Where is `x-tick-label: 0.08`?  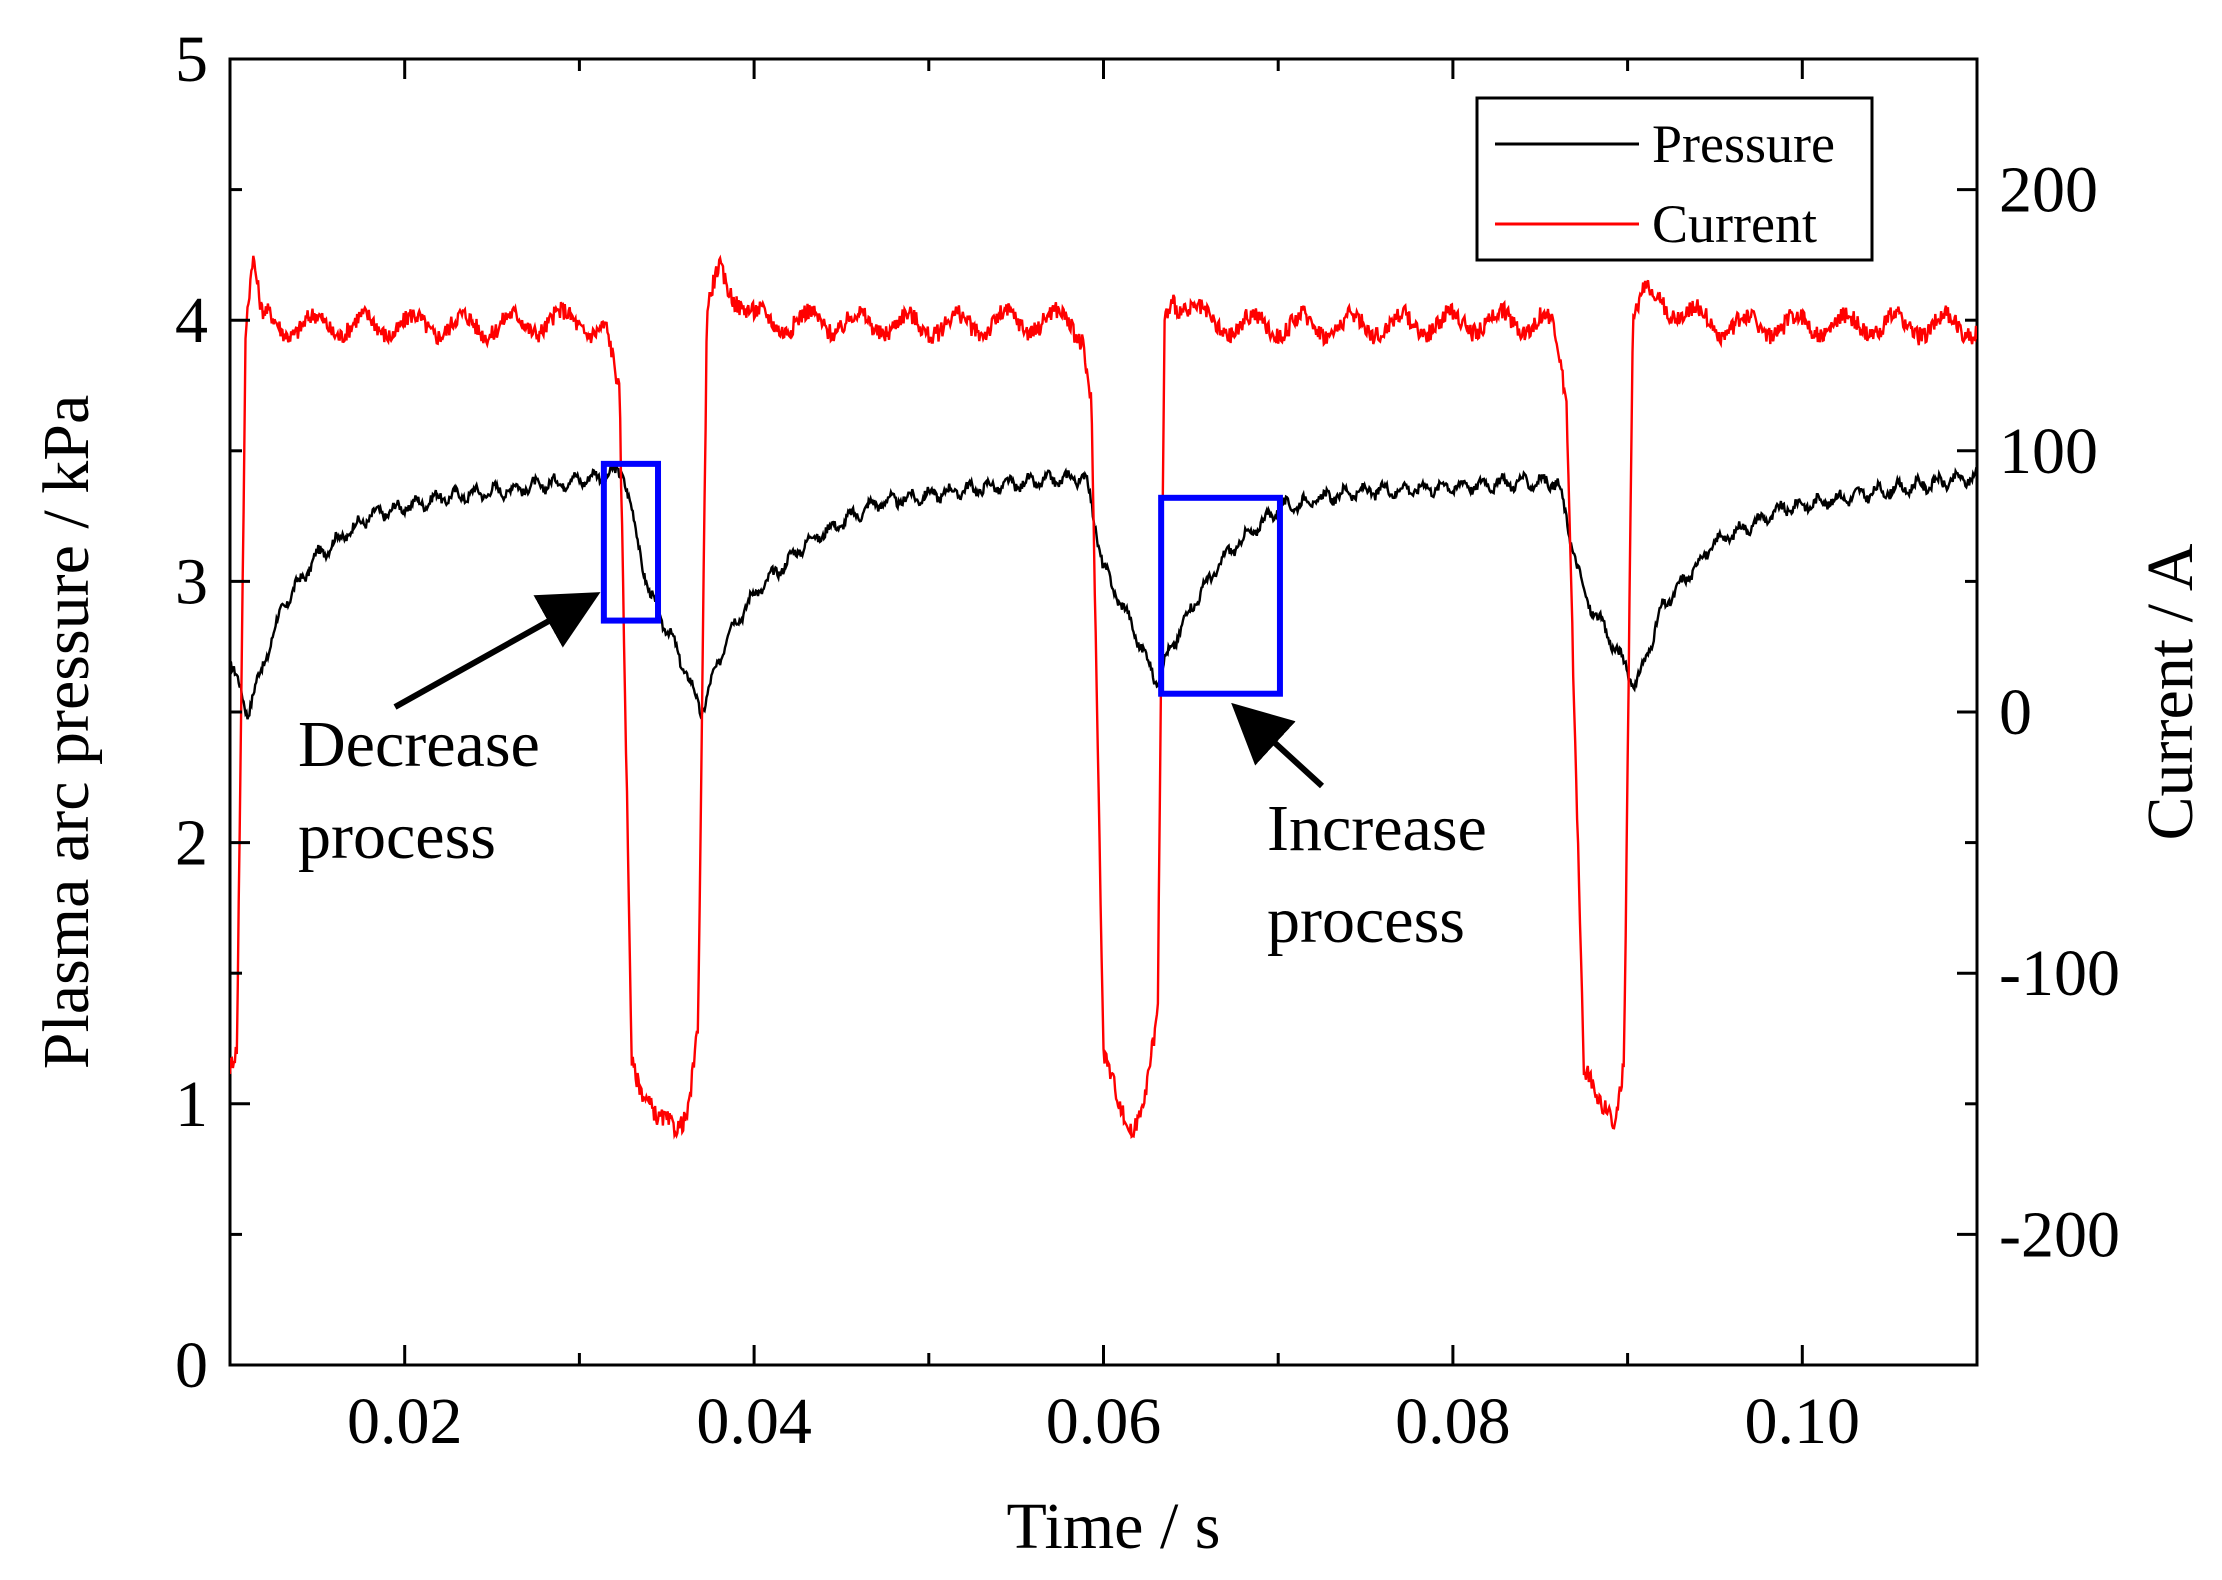 x-tick-label: 0.08 is located at coordinates (1453, 1421).